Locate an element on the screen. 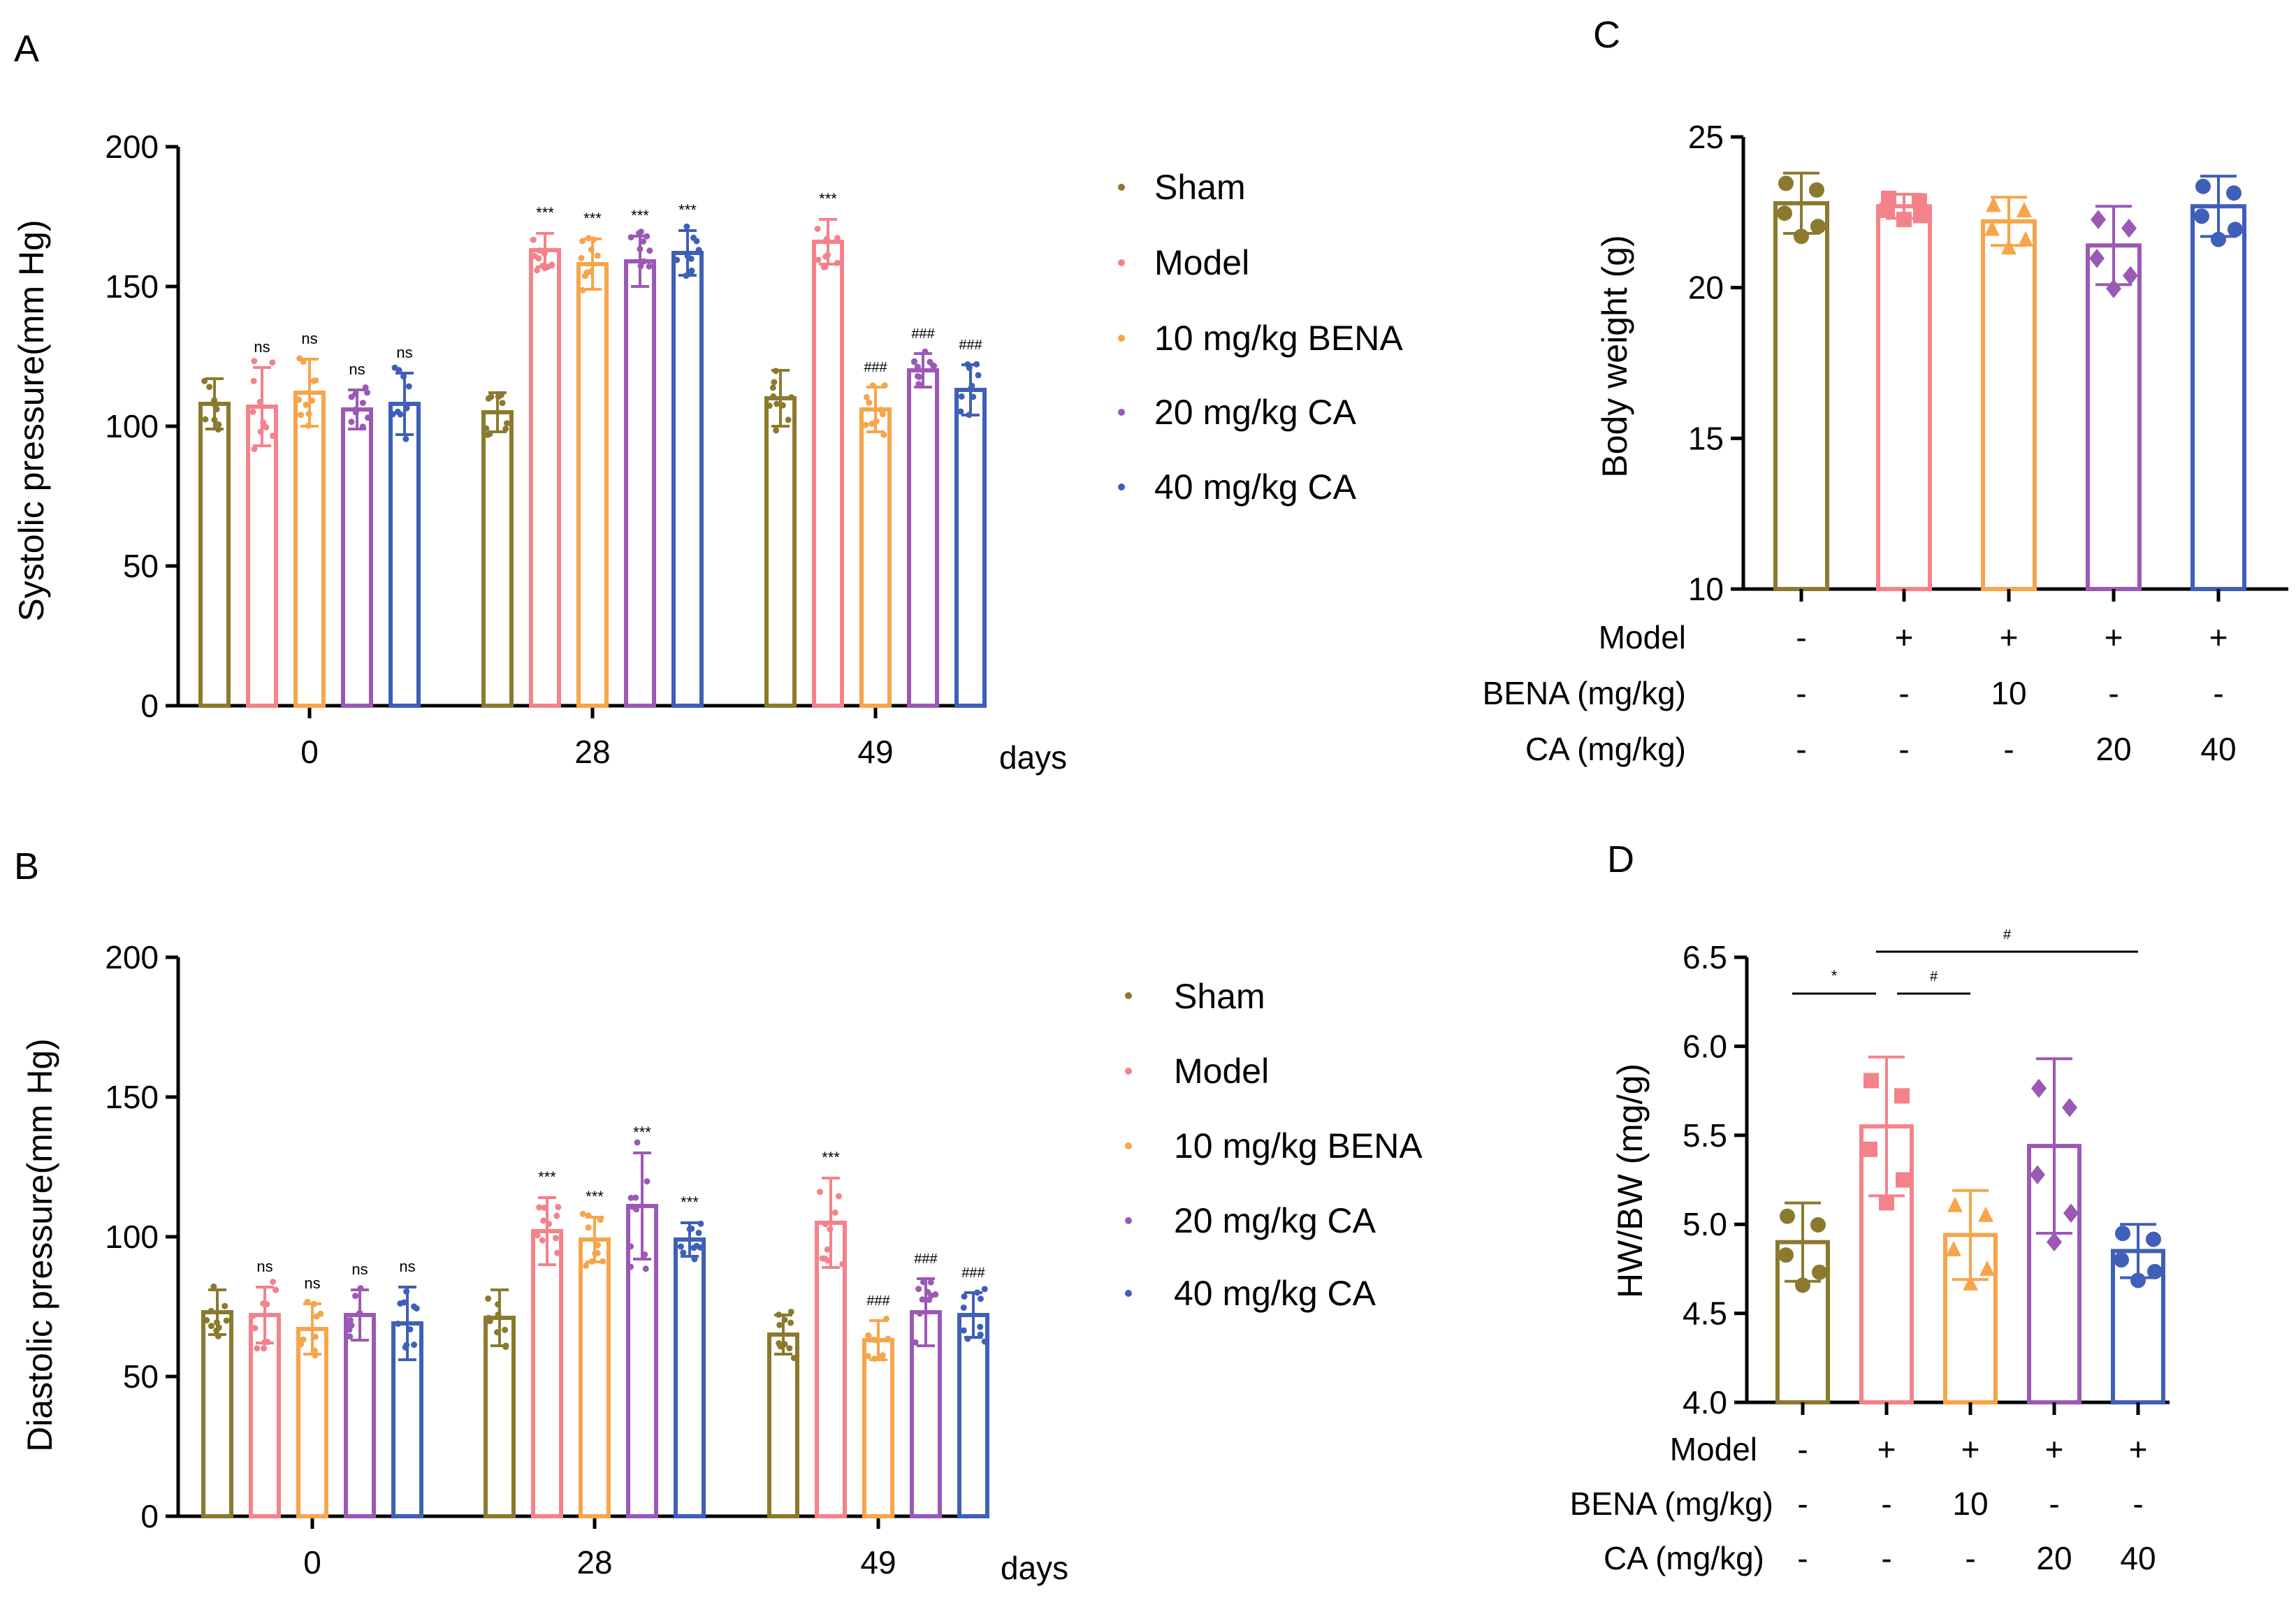  panel-b-xtick-label: 49 is located at coordinates (878, 1562).